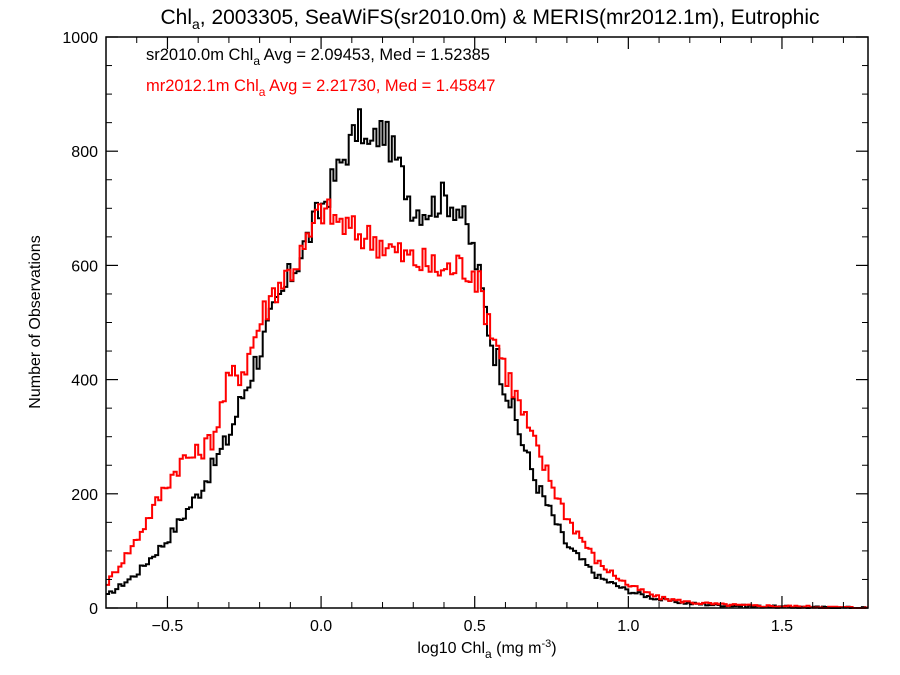  Describe the element at coordinates (35, 321) in the screenshot. I see `y-axis-label: Number of Observations` at that location.